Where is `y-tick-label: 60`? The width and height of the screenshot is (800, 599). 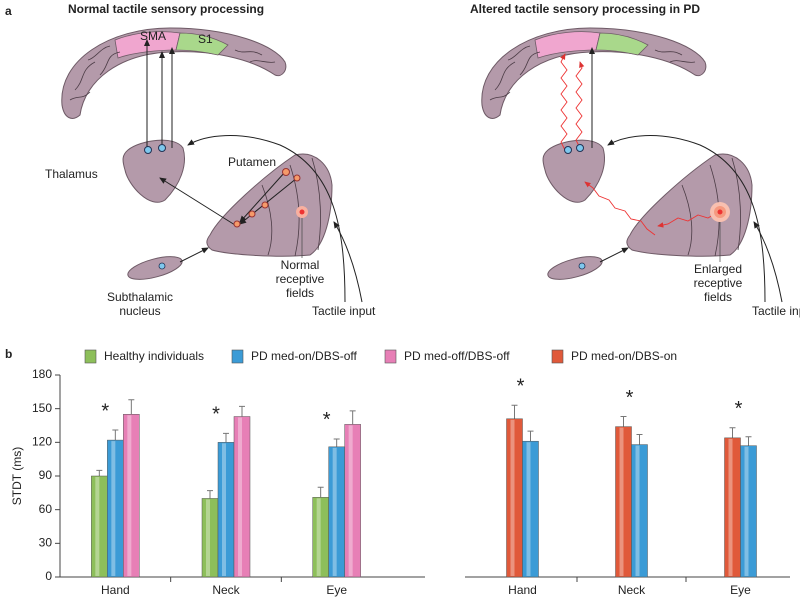 y-tick-label: 60 is located at coordinates (46, 509).